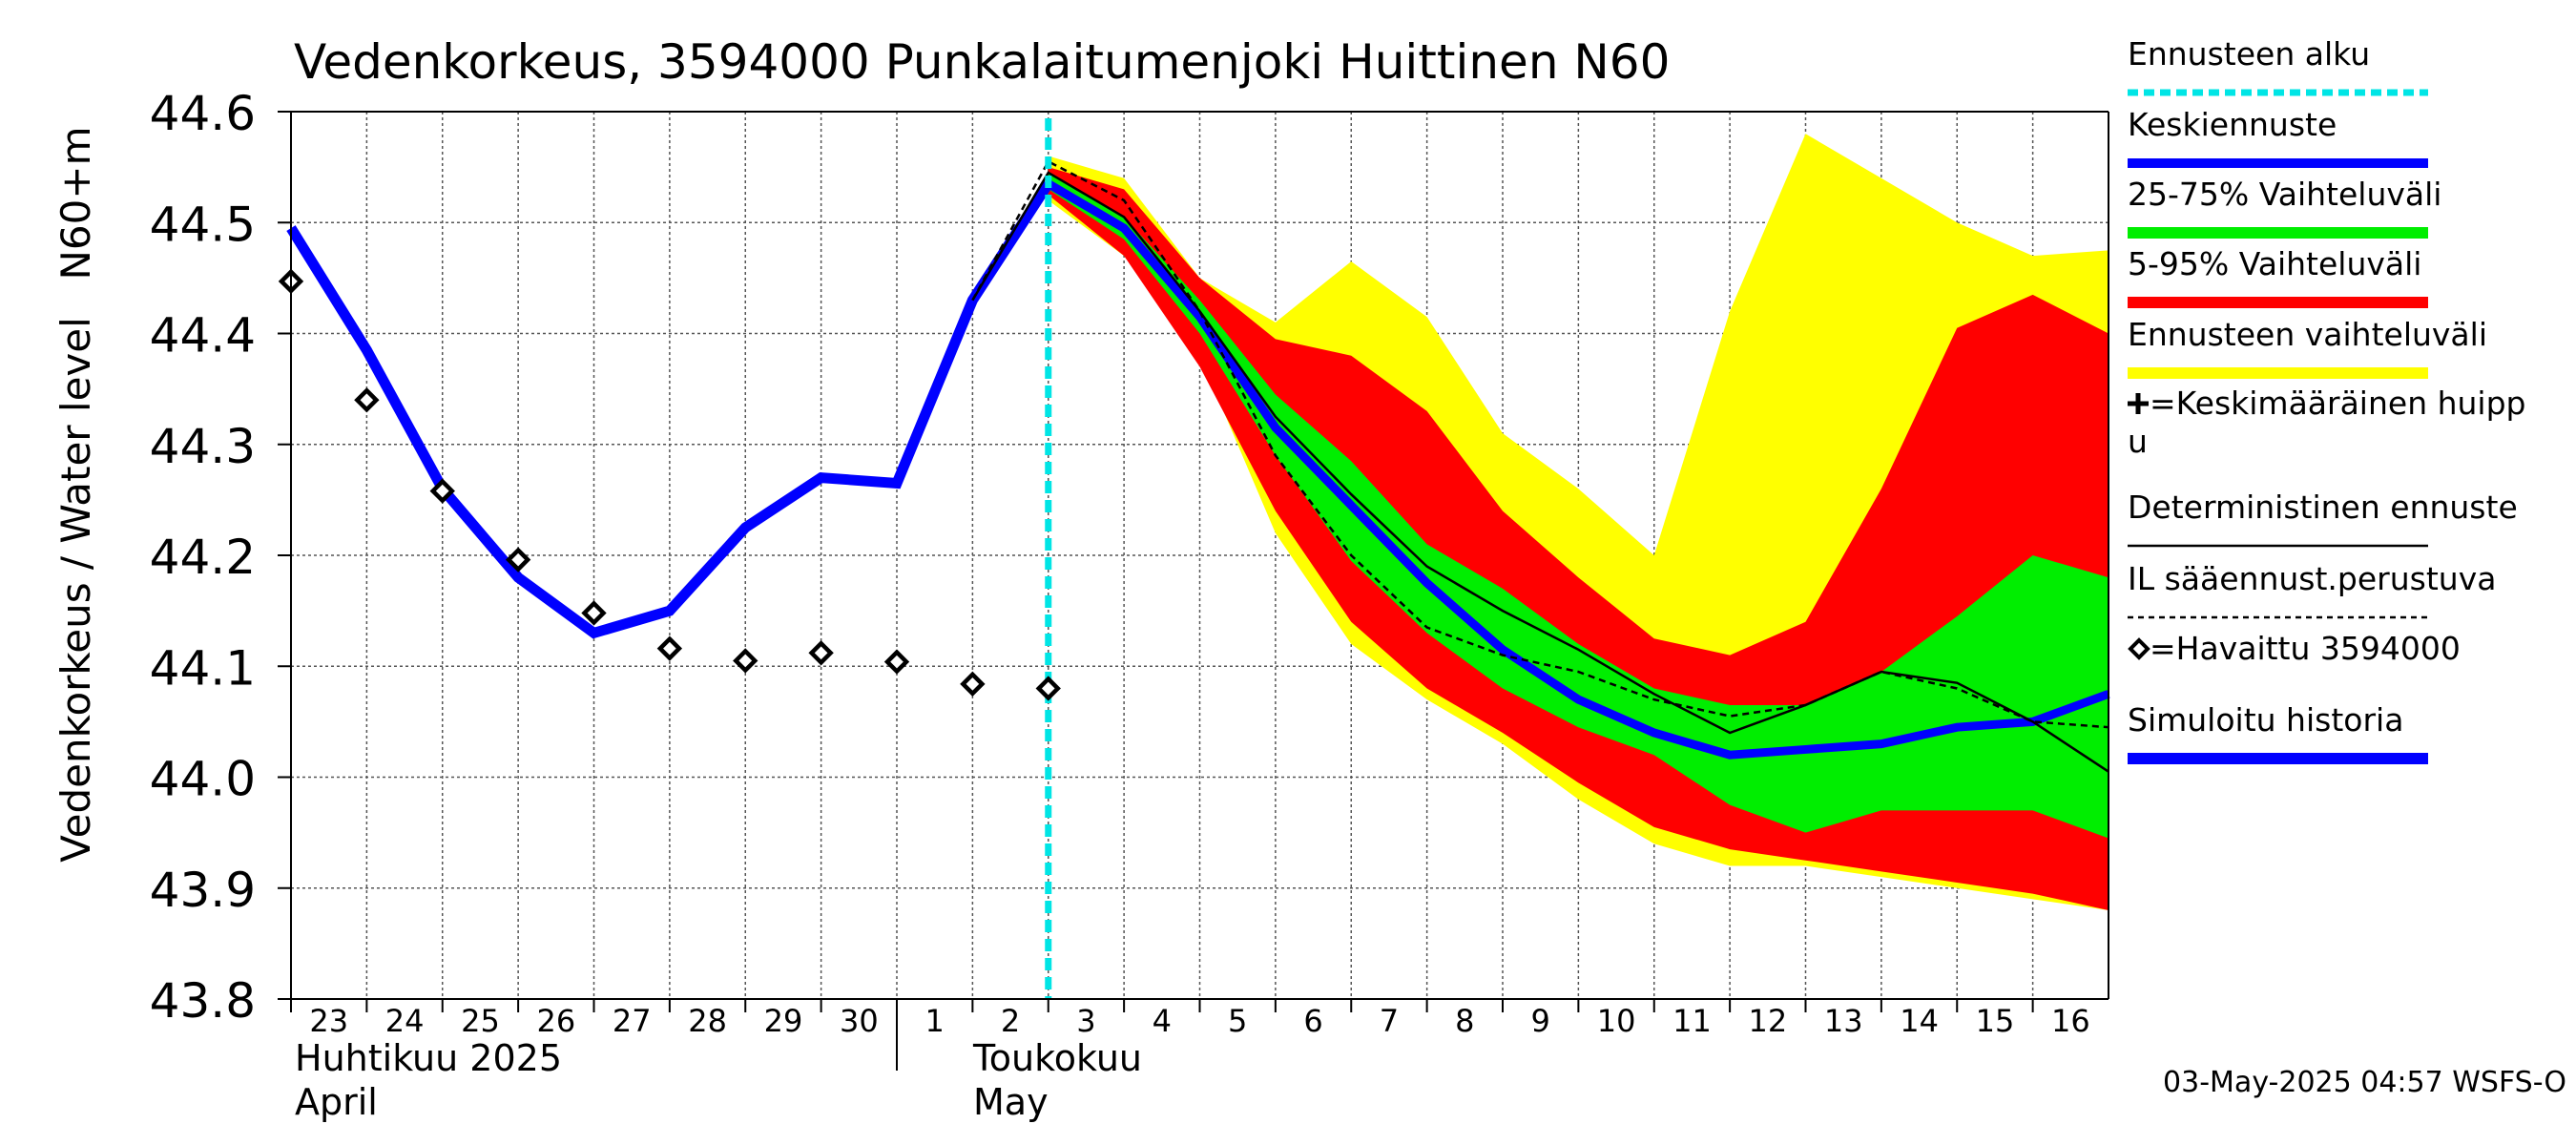  Describe the element at coordinates (2138, 404) in the screenshot. I see `legend-peak-plus-icon` at that location.